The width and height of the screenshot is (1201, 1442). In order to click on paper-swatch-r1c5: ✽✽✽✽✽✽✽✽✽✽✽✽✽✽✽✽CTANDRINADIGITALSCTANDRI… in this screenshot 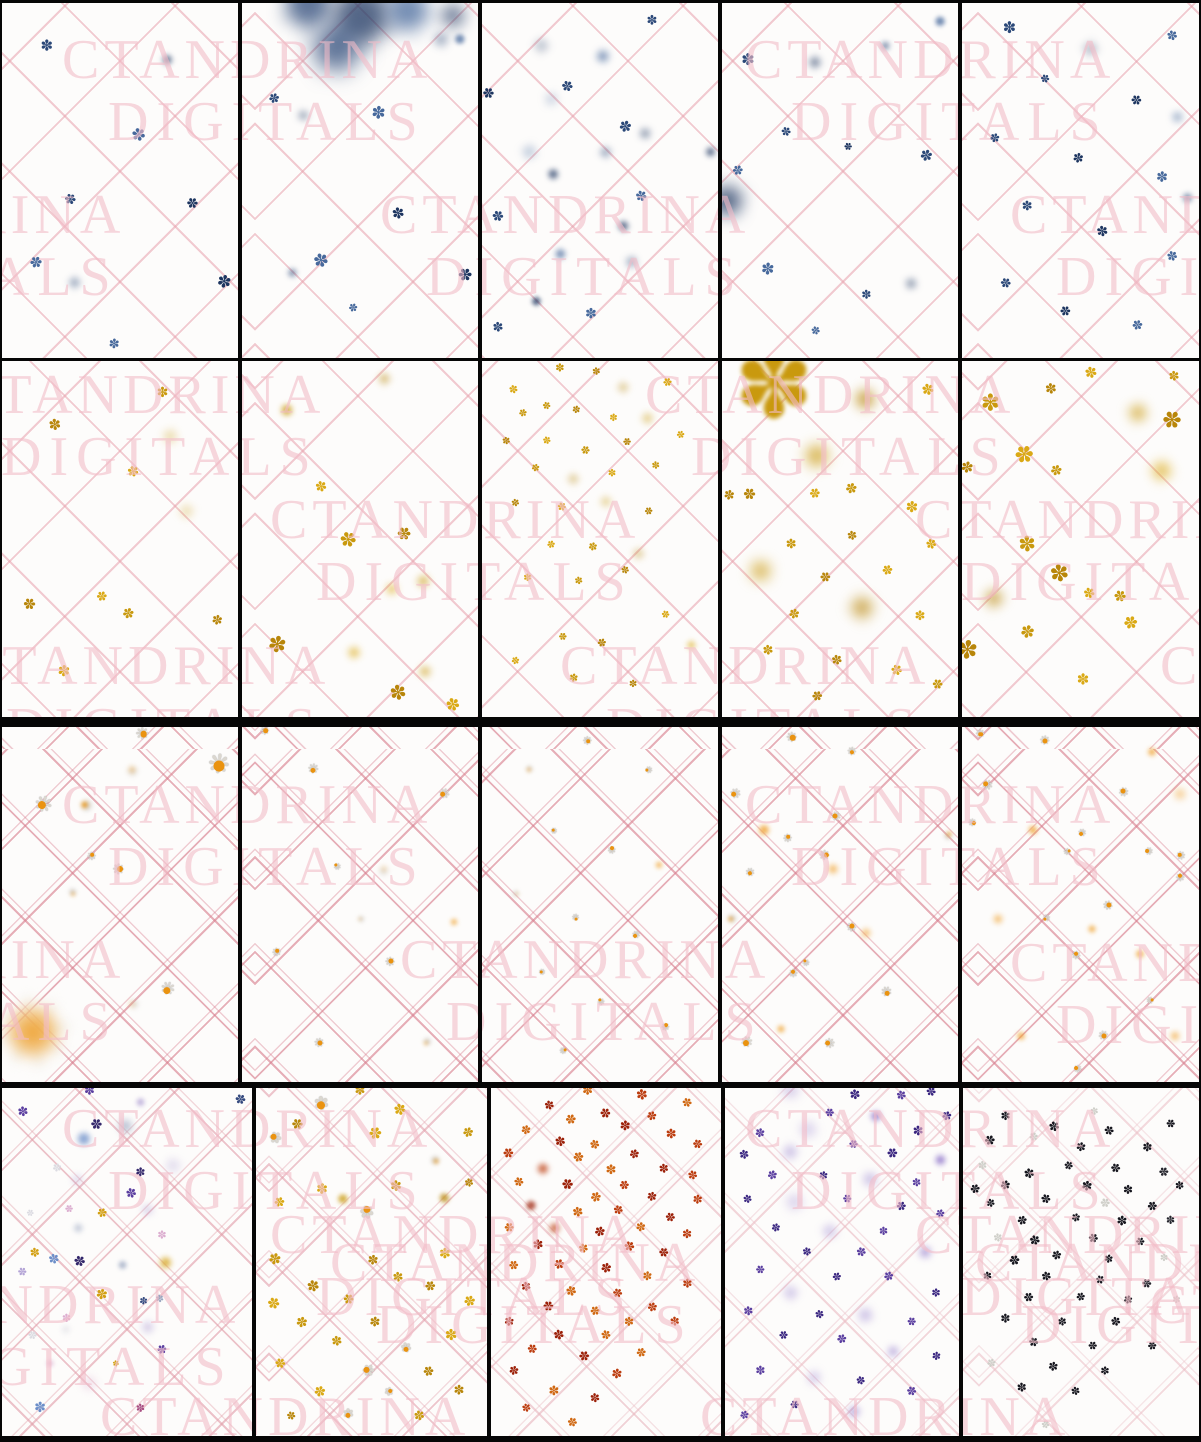, I will do `click(1080, 180)`.